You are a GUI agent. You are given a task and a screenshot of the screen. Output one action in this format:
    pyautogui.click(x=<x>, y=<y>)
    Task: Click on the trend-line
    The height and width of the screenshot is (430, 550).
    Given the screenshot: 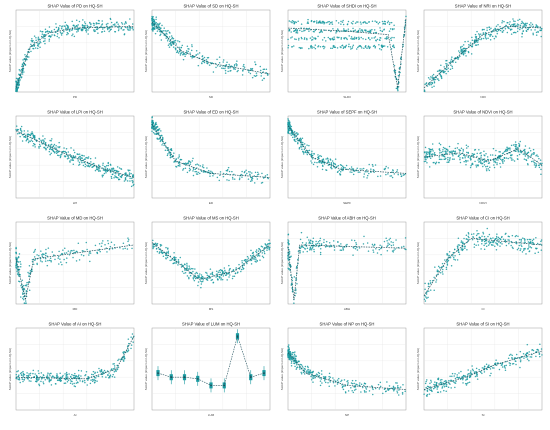 What is the action you would take?
    pyautogui.click(x=211, y=151)
    